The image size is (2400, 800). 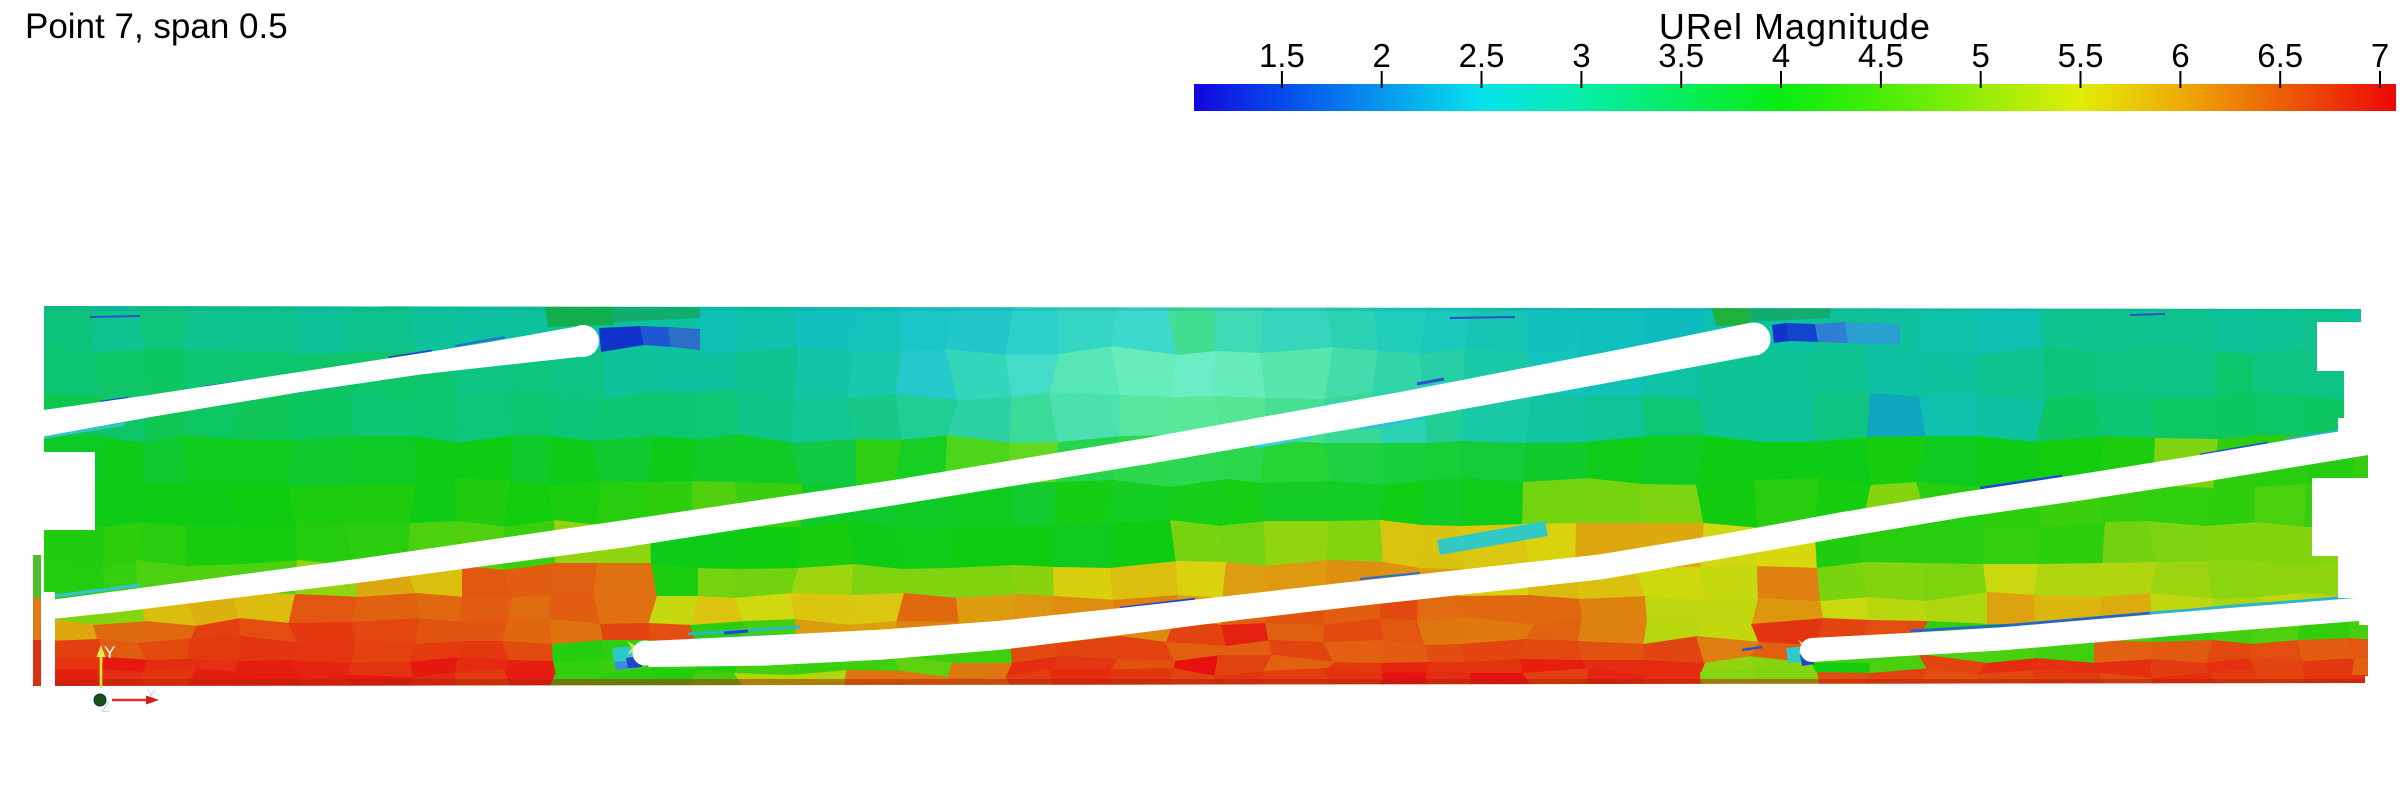 What do you see at coordinates (1681, 55) in the screenshot?
I see `svg-text: 3.5` at bounding box center [1681, 55].